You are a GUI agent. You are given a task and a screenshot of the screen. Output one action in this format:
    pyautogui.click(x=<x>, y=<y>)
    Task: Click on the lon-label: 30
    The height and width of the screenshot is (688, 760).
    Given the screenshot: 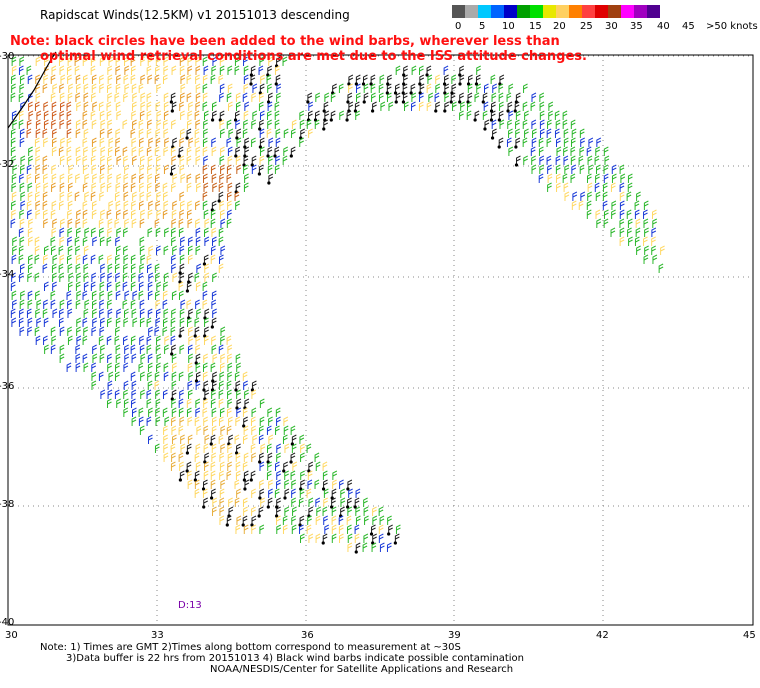 What is the action you would take?
    pyautogui.click(x=11, y=635)
    